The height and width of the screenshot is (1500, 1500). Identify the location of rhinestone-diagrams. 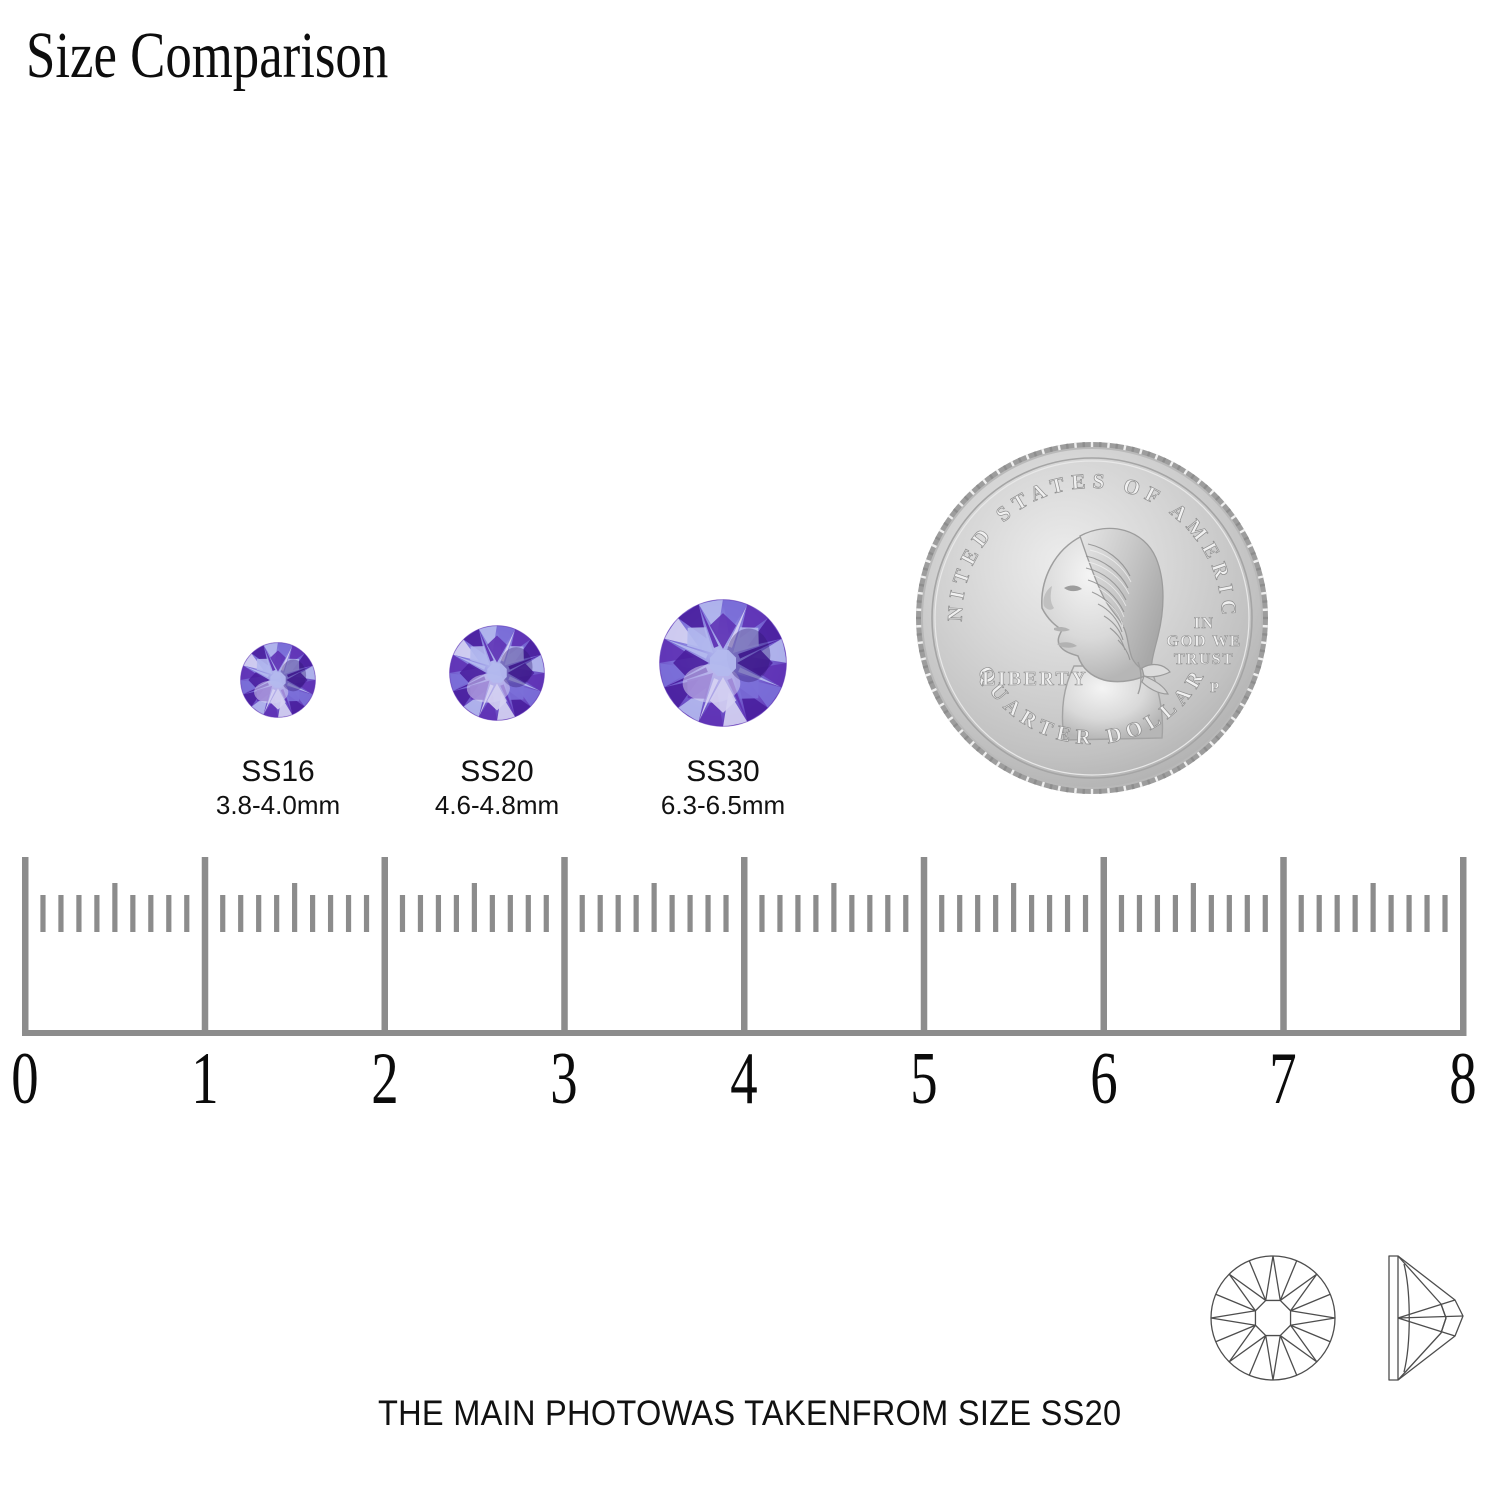
(1345, 1318).